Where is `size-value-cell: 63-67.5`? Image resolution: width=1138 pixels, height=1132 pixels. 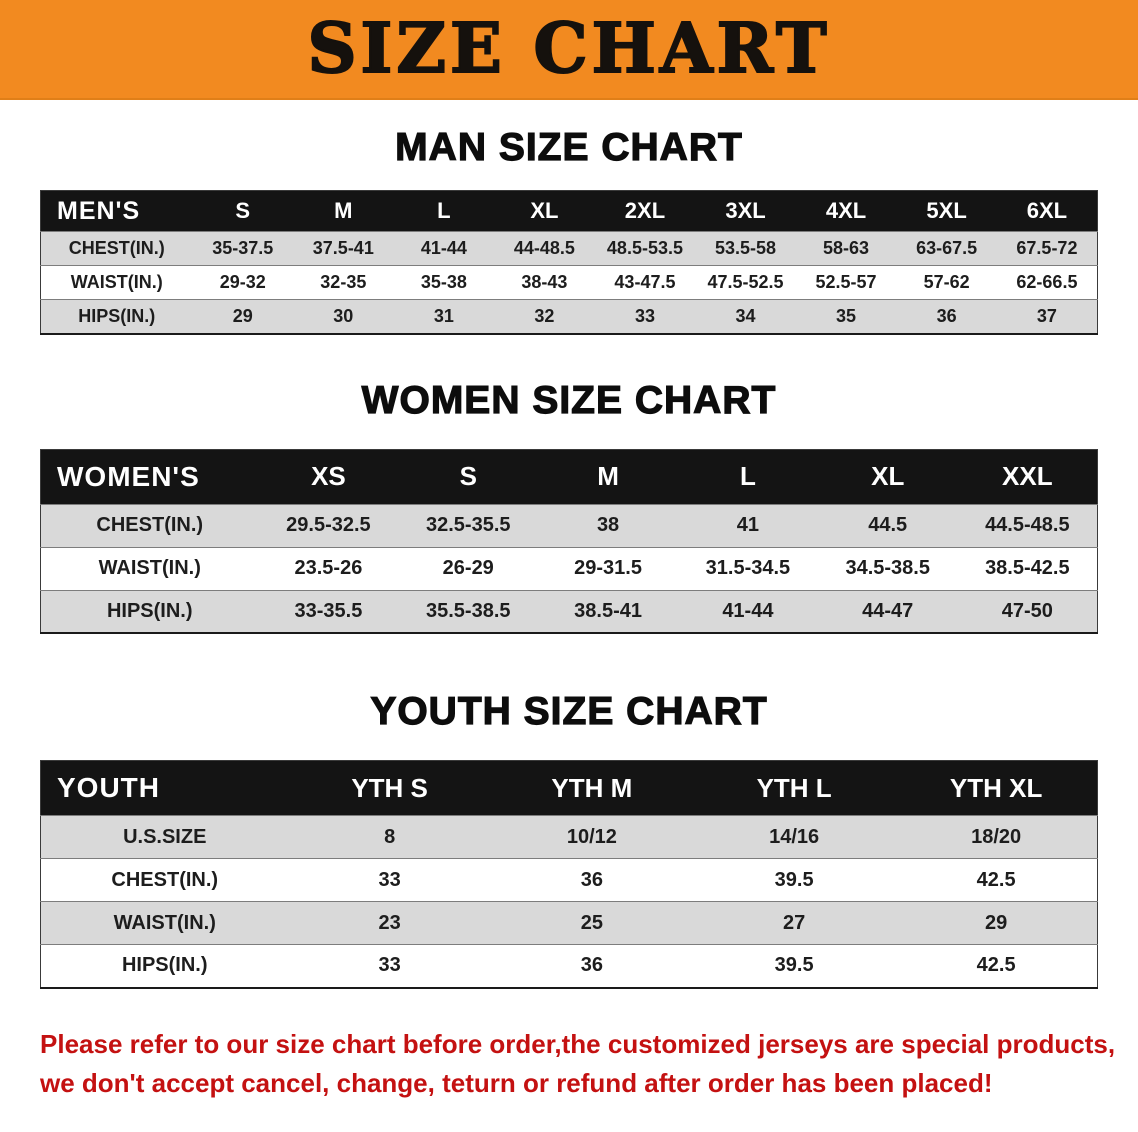
size-value-cell: 63-67.5 is located at coordinates (947, 248).